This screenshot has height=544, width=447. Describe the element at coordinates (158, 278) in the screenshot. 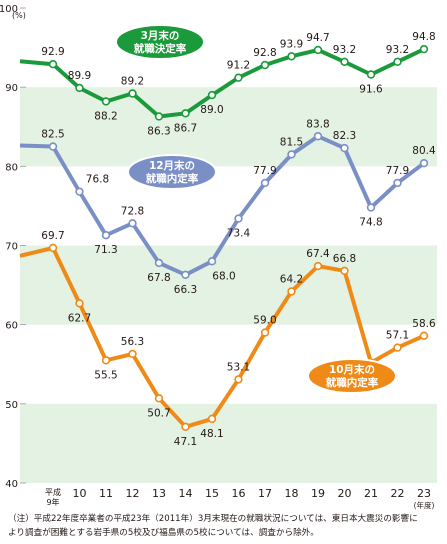

I see `series-1-label-4: 67.8` at that location.